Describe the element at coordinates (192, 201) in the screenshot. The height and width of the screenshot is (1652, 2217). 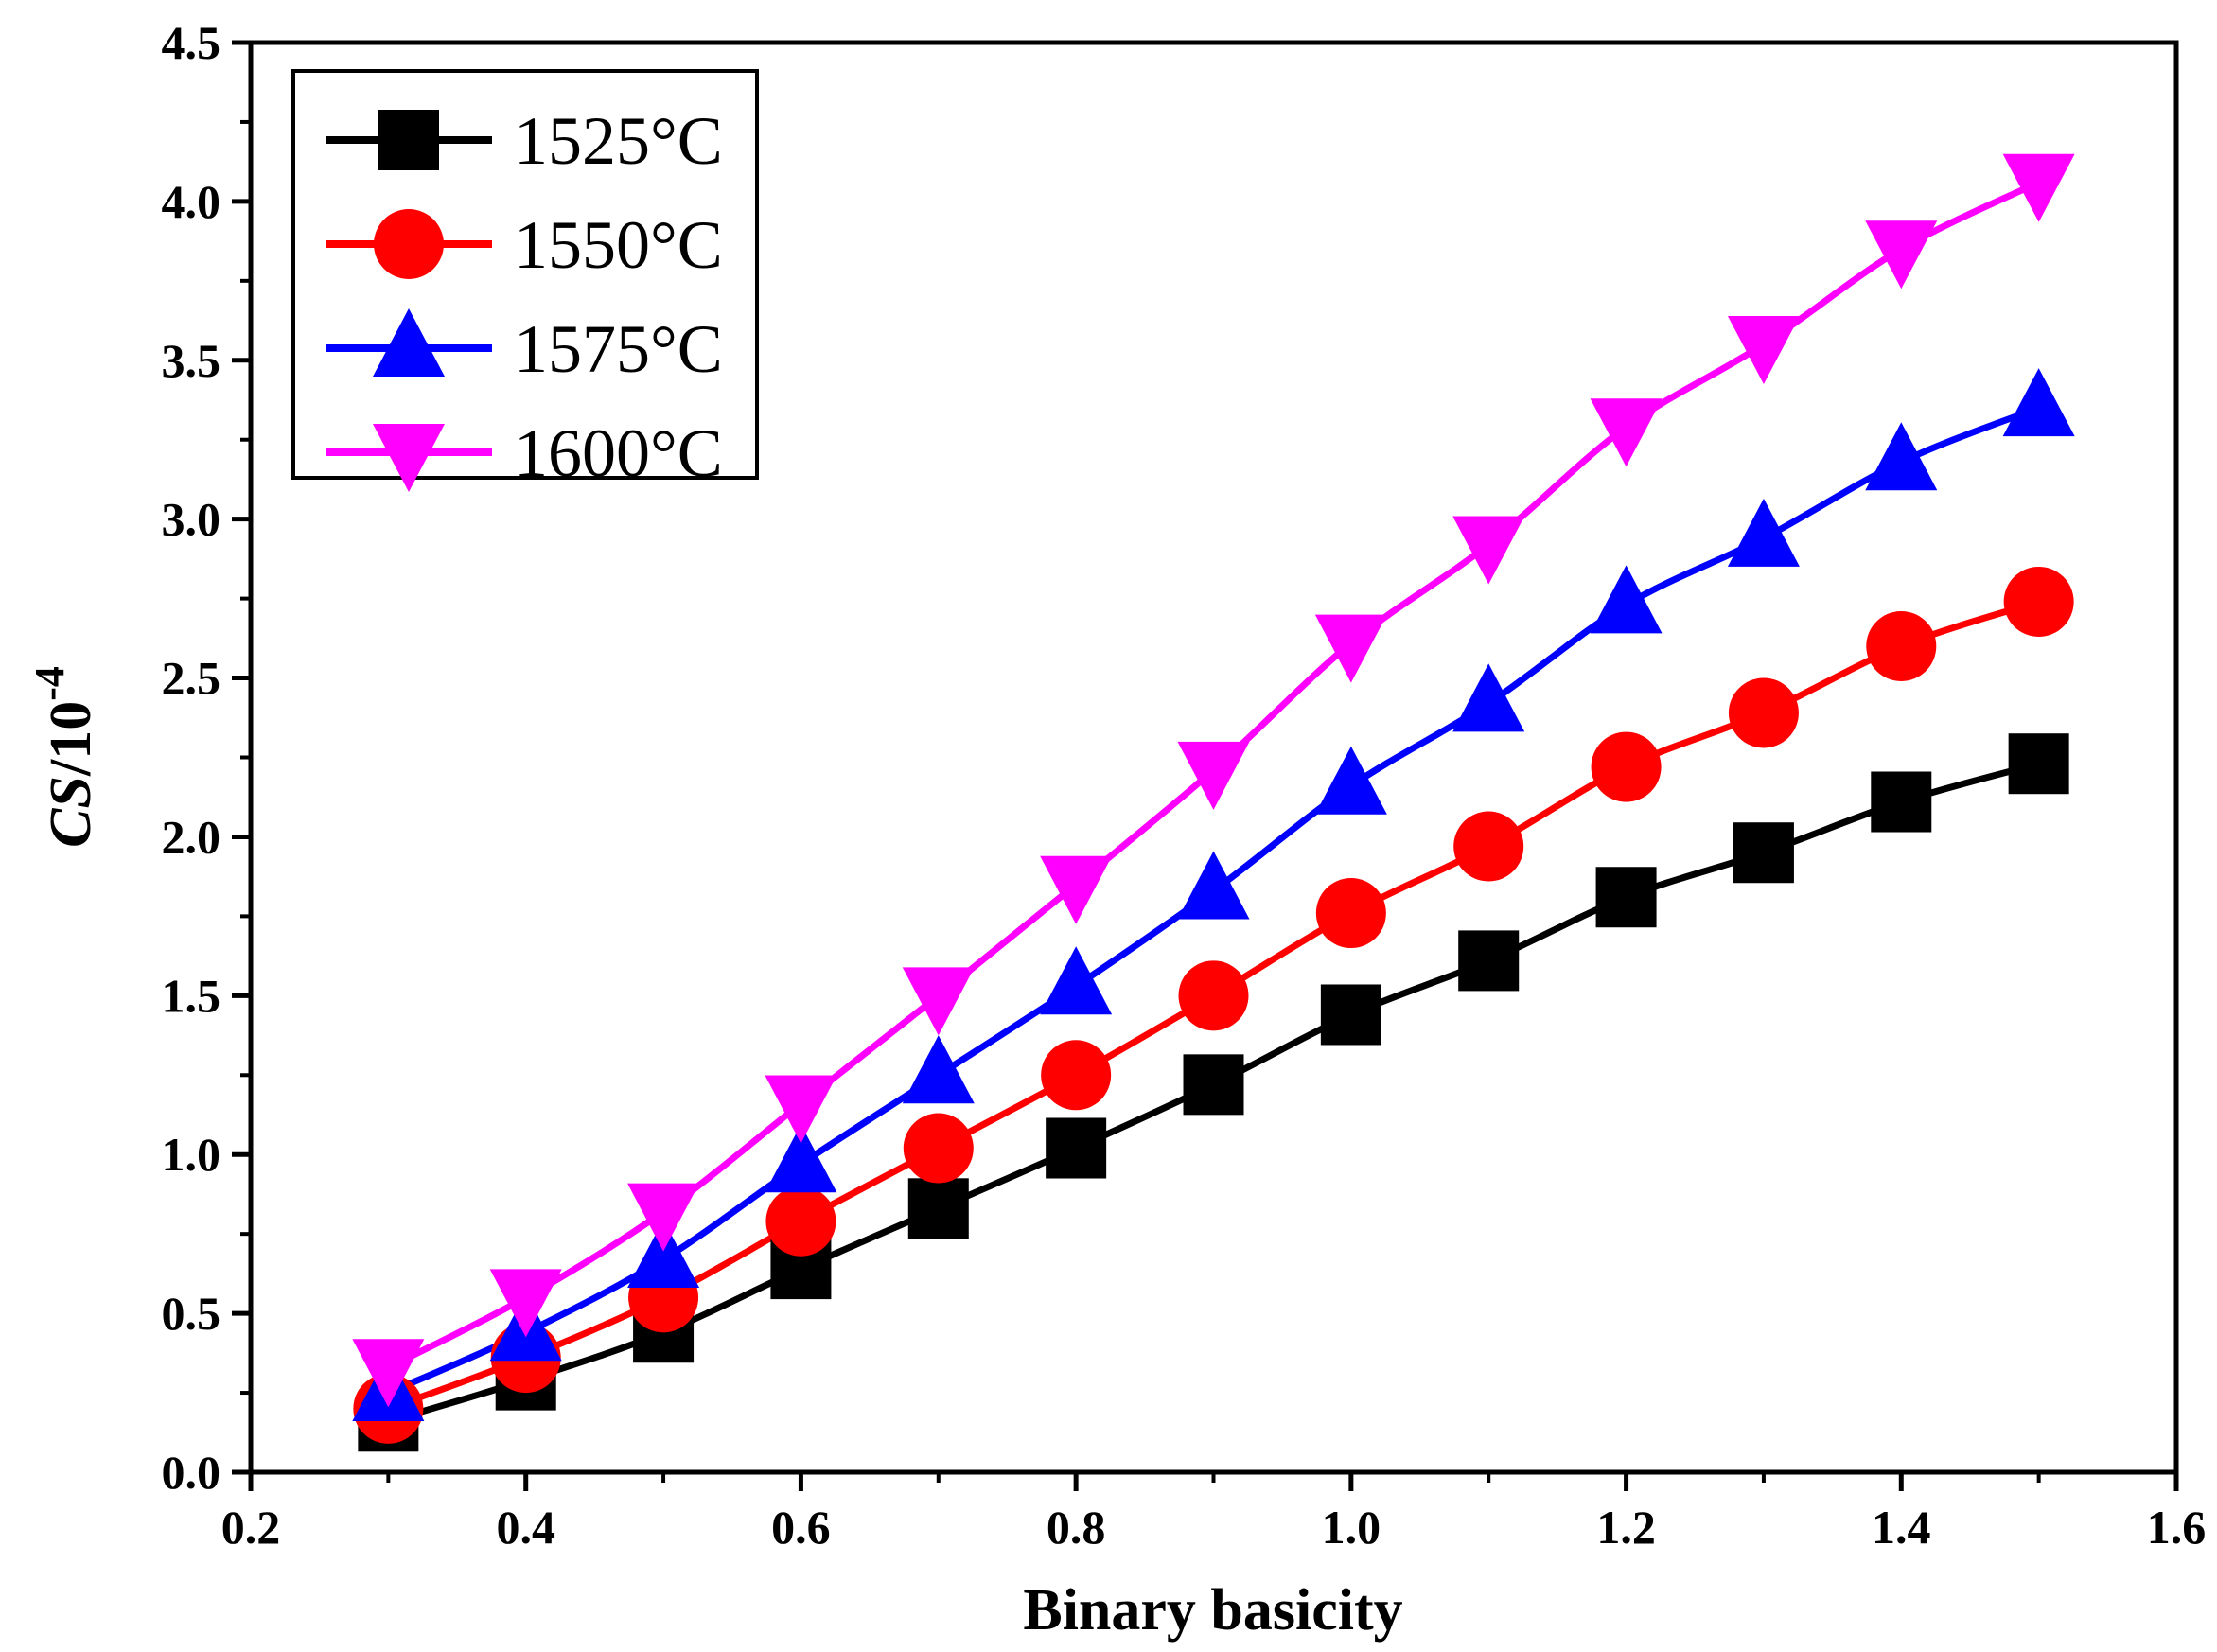
I see `y-tick-label: 4.0` at that location.